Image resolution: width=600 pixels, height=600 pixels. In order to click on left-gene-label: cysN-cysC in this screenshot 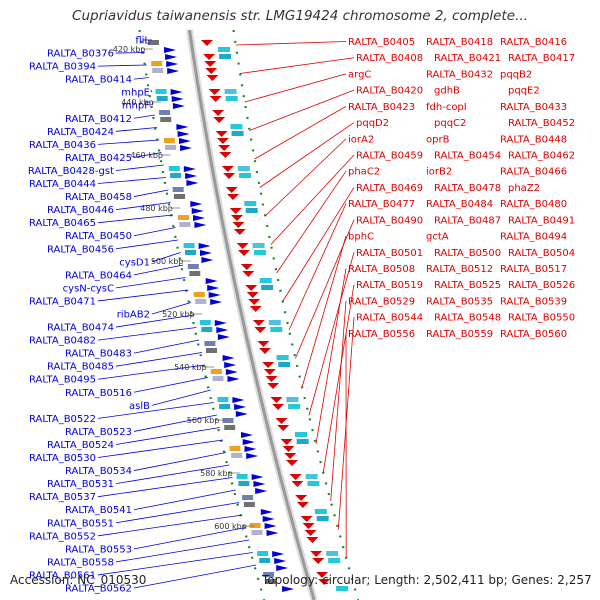, I will do `click(88, 288)`.